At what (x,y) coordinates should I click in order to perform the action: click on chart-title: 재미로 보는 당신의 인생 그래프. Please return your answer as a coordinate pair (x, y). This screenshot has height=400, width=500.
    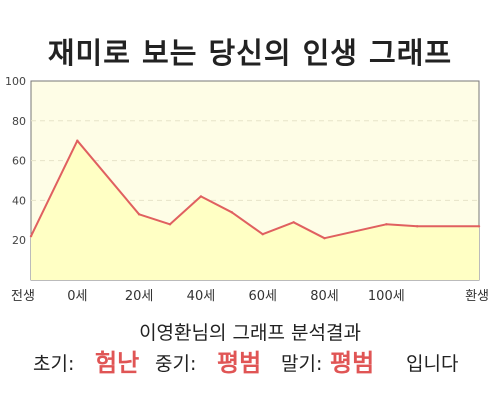
    Looking at the image, I should click on (250, 53).